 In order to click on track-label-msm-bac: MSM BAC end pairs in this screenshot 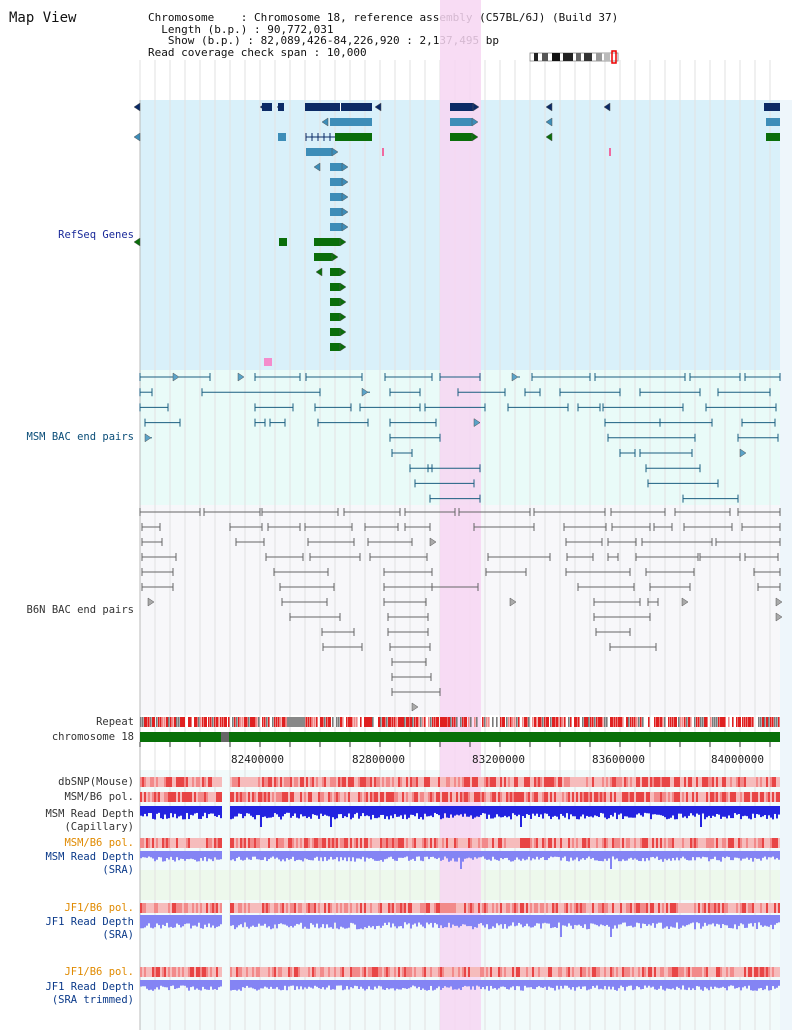, I will do `click(80, 437)`.